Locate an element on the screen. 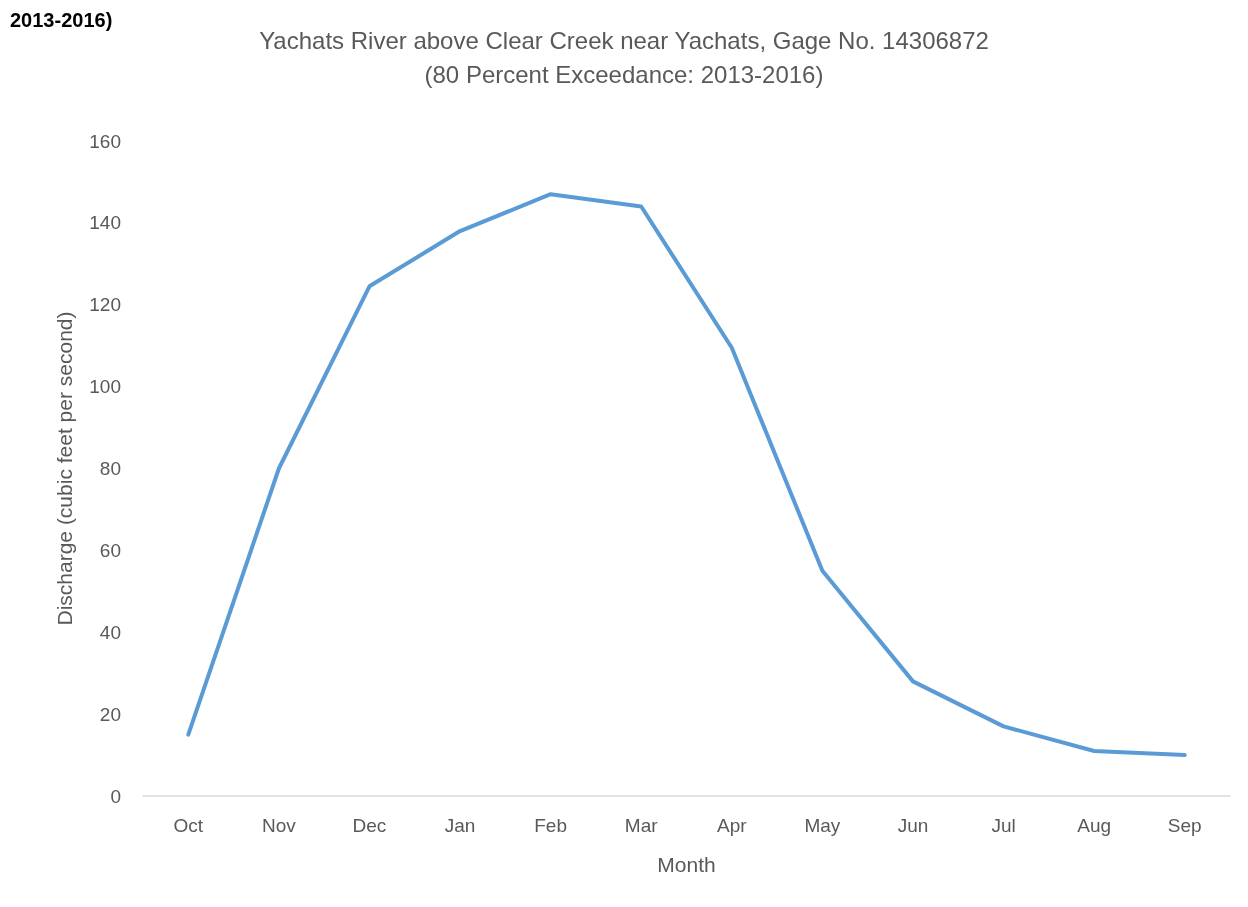 This screenshot has width=1248, height=907. y-tick-label: 0 is located at coordinates (115, 796).